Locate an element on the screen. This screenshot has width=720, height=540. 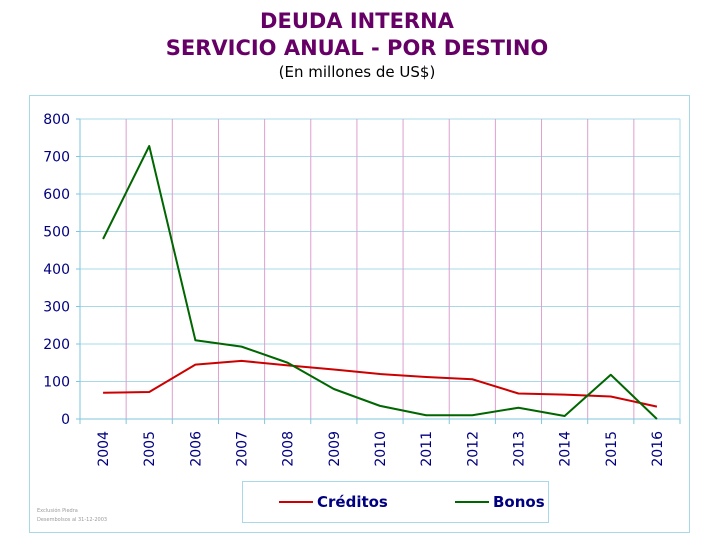
y-tick-label: 500 is located at coordinates (56, 233).